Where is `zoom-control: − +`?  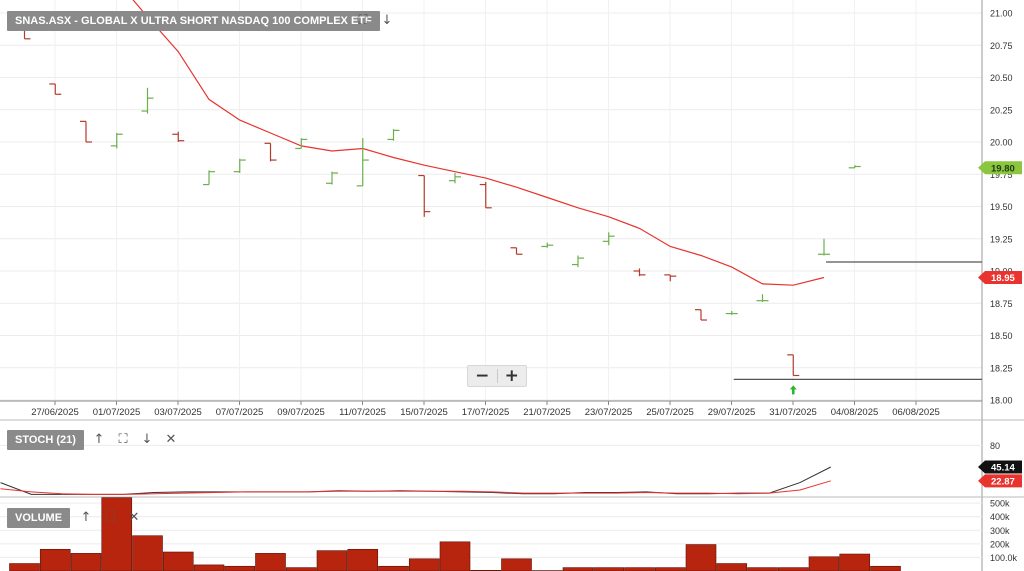 zoom-control: − + is located at coordinates (497, 376).